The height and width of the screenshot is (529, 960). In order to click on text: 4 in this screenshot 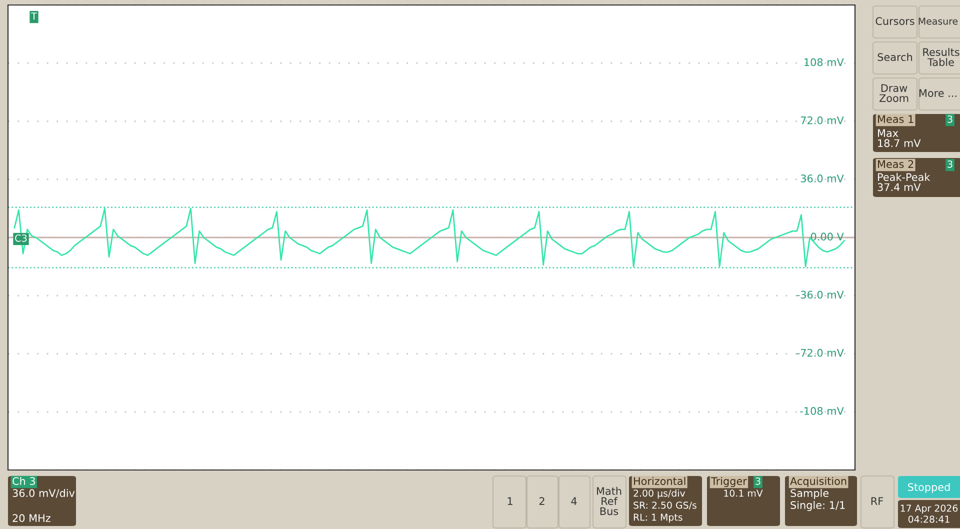, I will do `click(574, 501)`.